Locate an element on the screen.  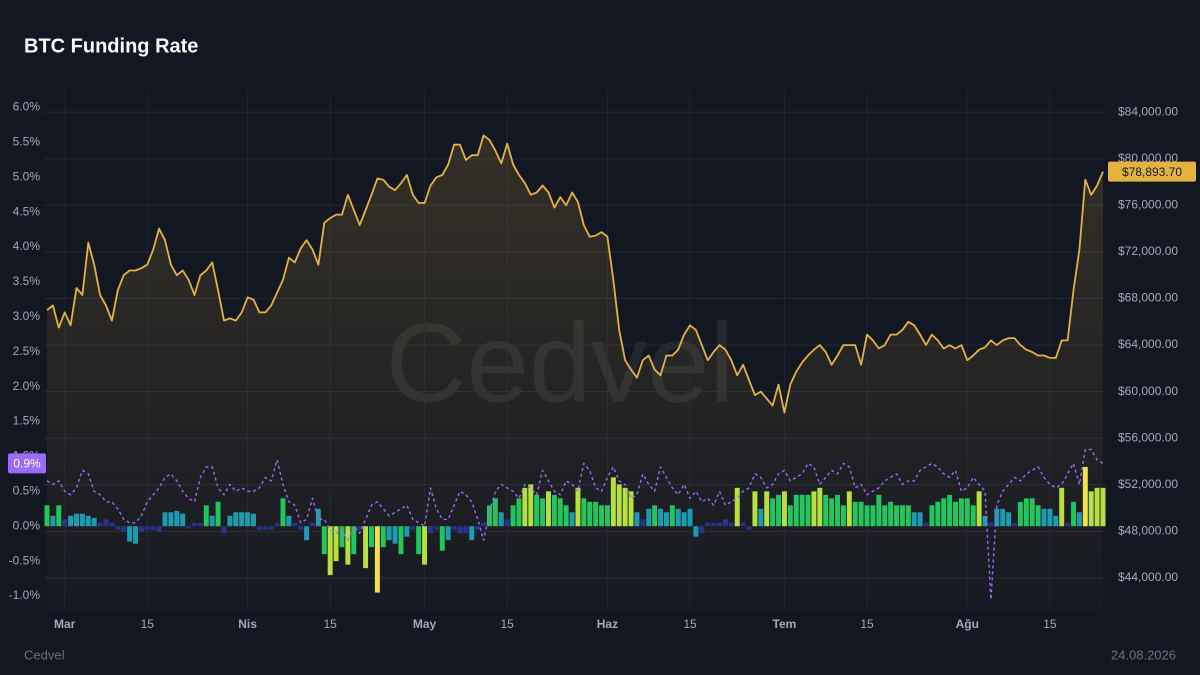
y2-tick-label: $76,000.00 is located at coordinates (1148, 204).